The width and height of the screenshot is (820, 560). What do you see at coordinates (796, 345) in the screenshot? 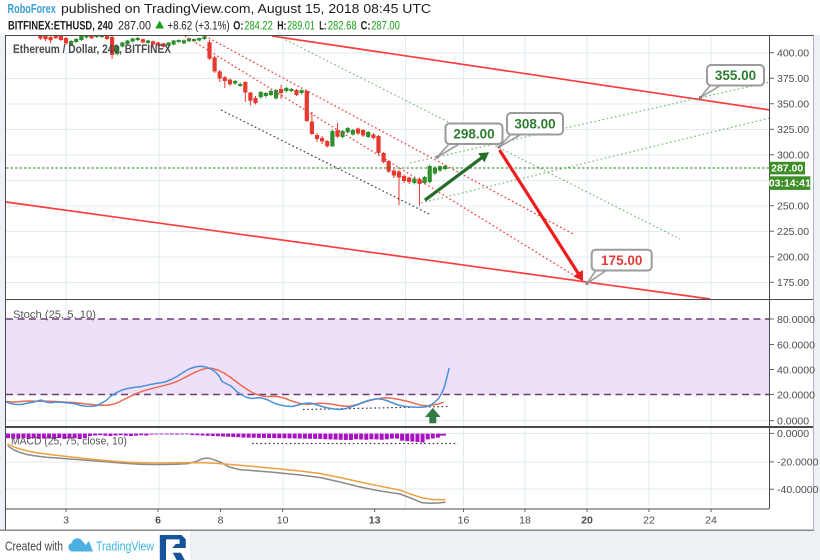
I see `svg-text: 60.0000` at bounding box center [796, 345].